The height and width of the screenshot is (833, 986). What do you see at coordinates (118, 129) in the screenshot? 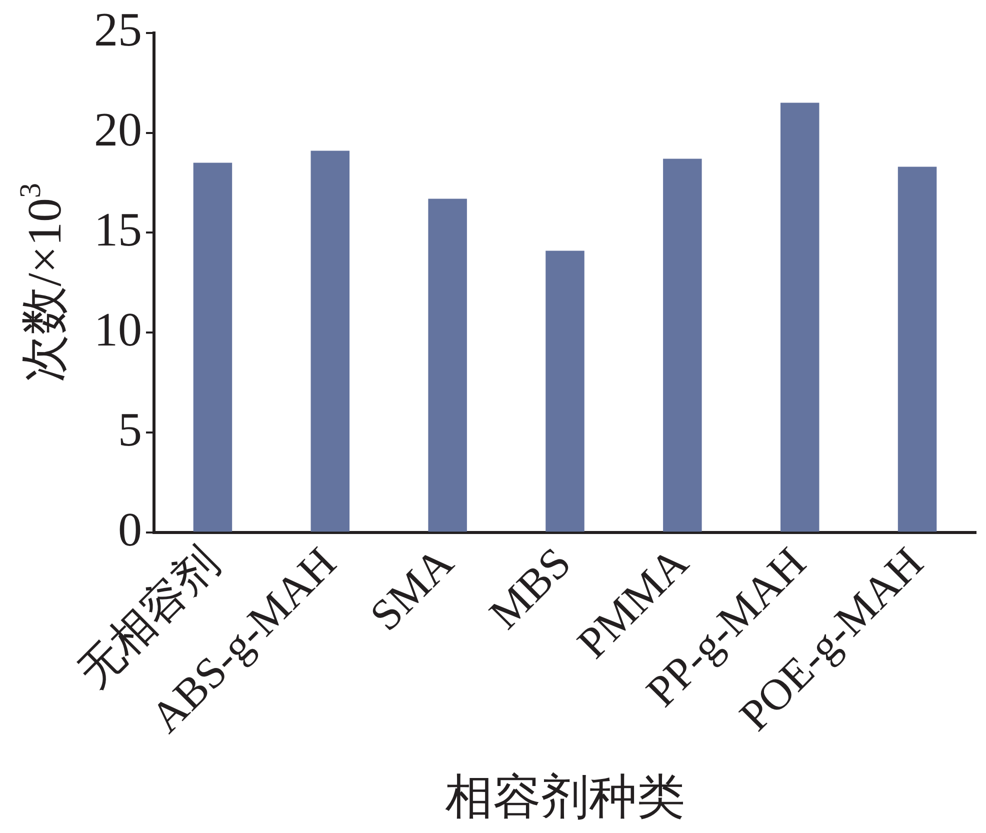
I see `y-tick-label: 20` at bounding box center [118, 129].